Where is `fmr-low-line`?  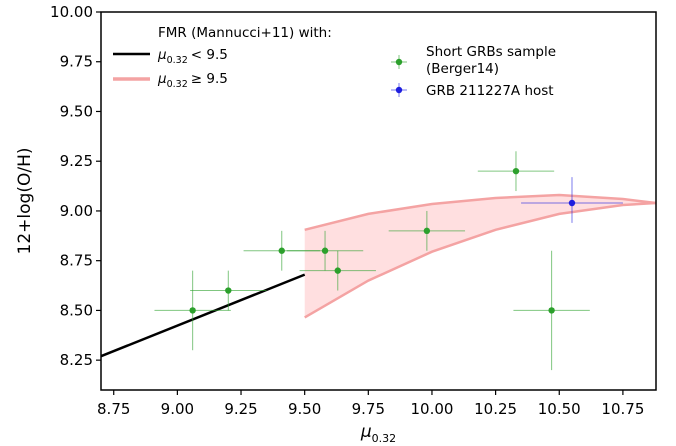 fmr-low-line is located at coordinates (203, 315).